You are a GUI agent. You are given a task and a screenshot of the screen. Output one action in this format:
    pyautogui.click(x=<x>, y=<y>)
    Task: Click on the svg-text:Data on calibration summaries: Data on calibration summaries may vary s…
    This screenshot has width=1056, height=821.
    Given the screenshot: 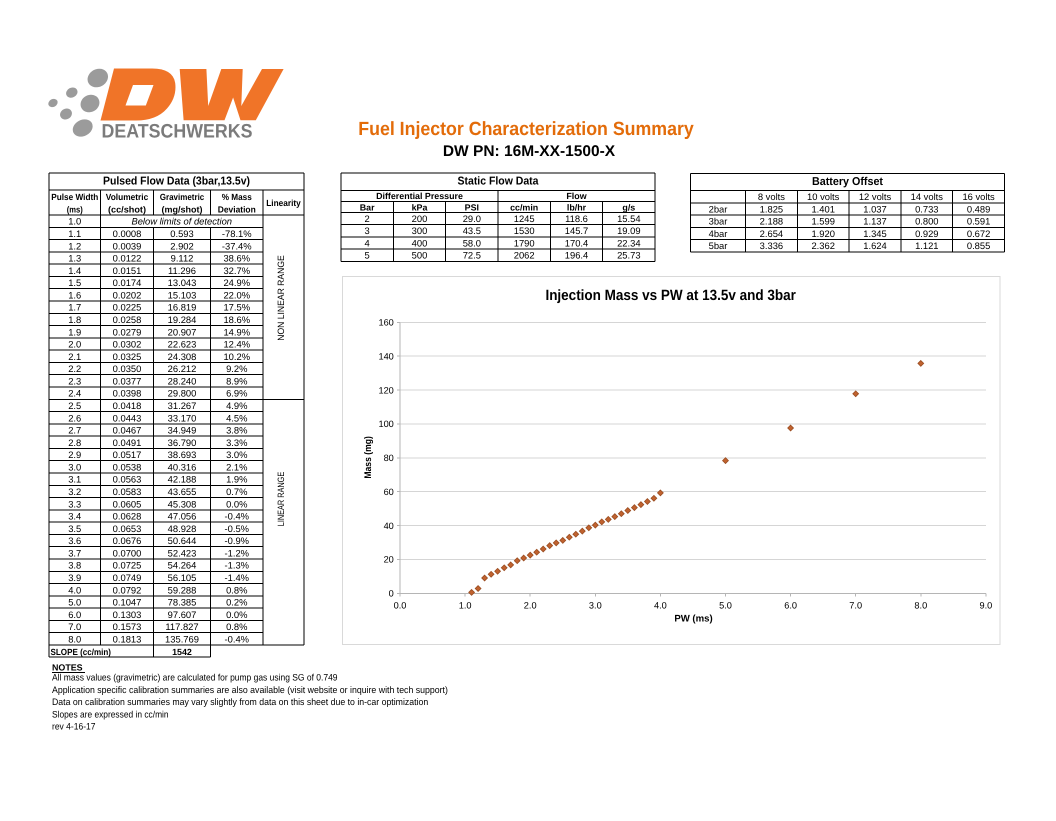 What is the action you would take?
    pyautogui.click(x=240, y=701)
    